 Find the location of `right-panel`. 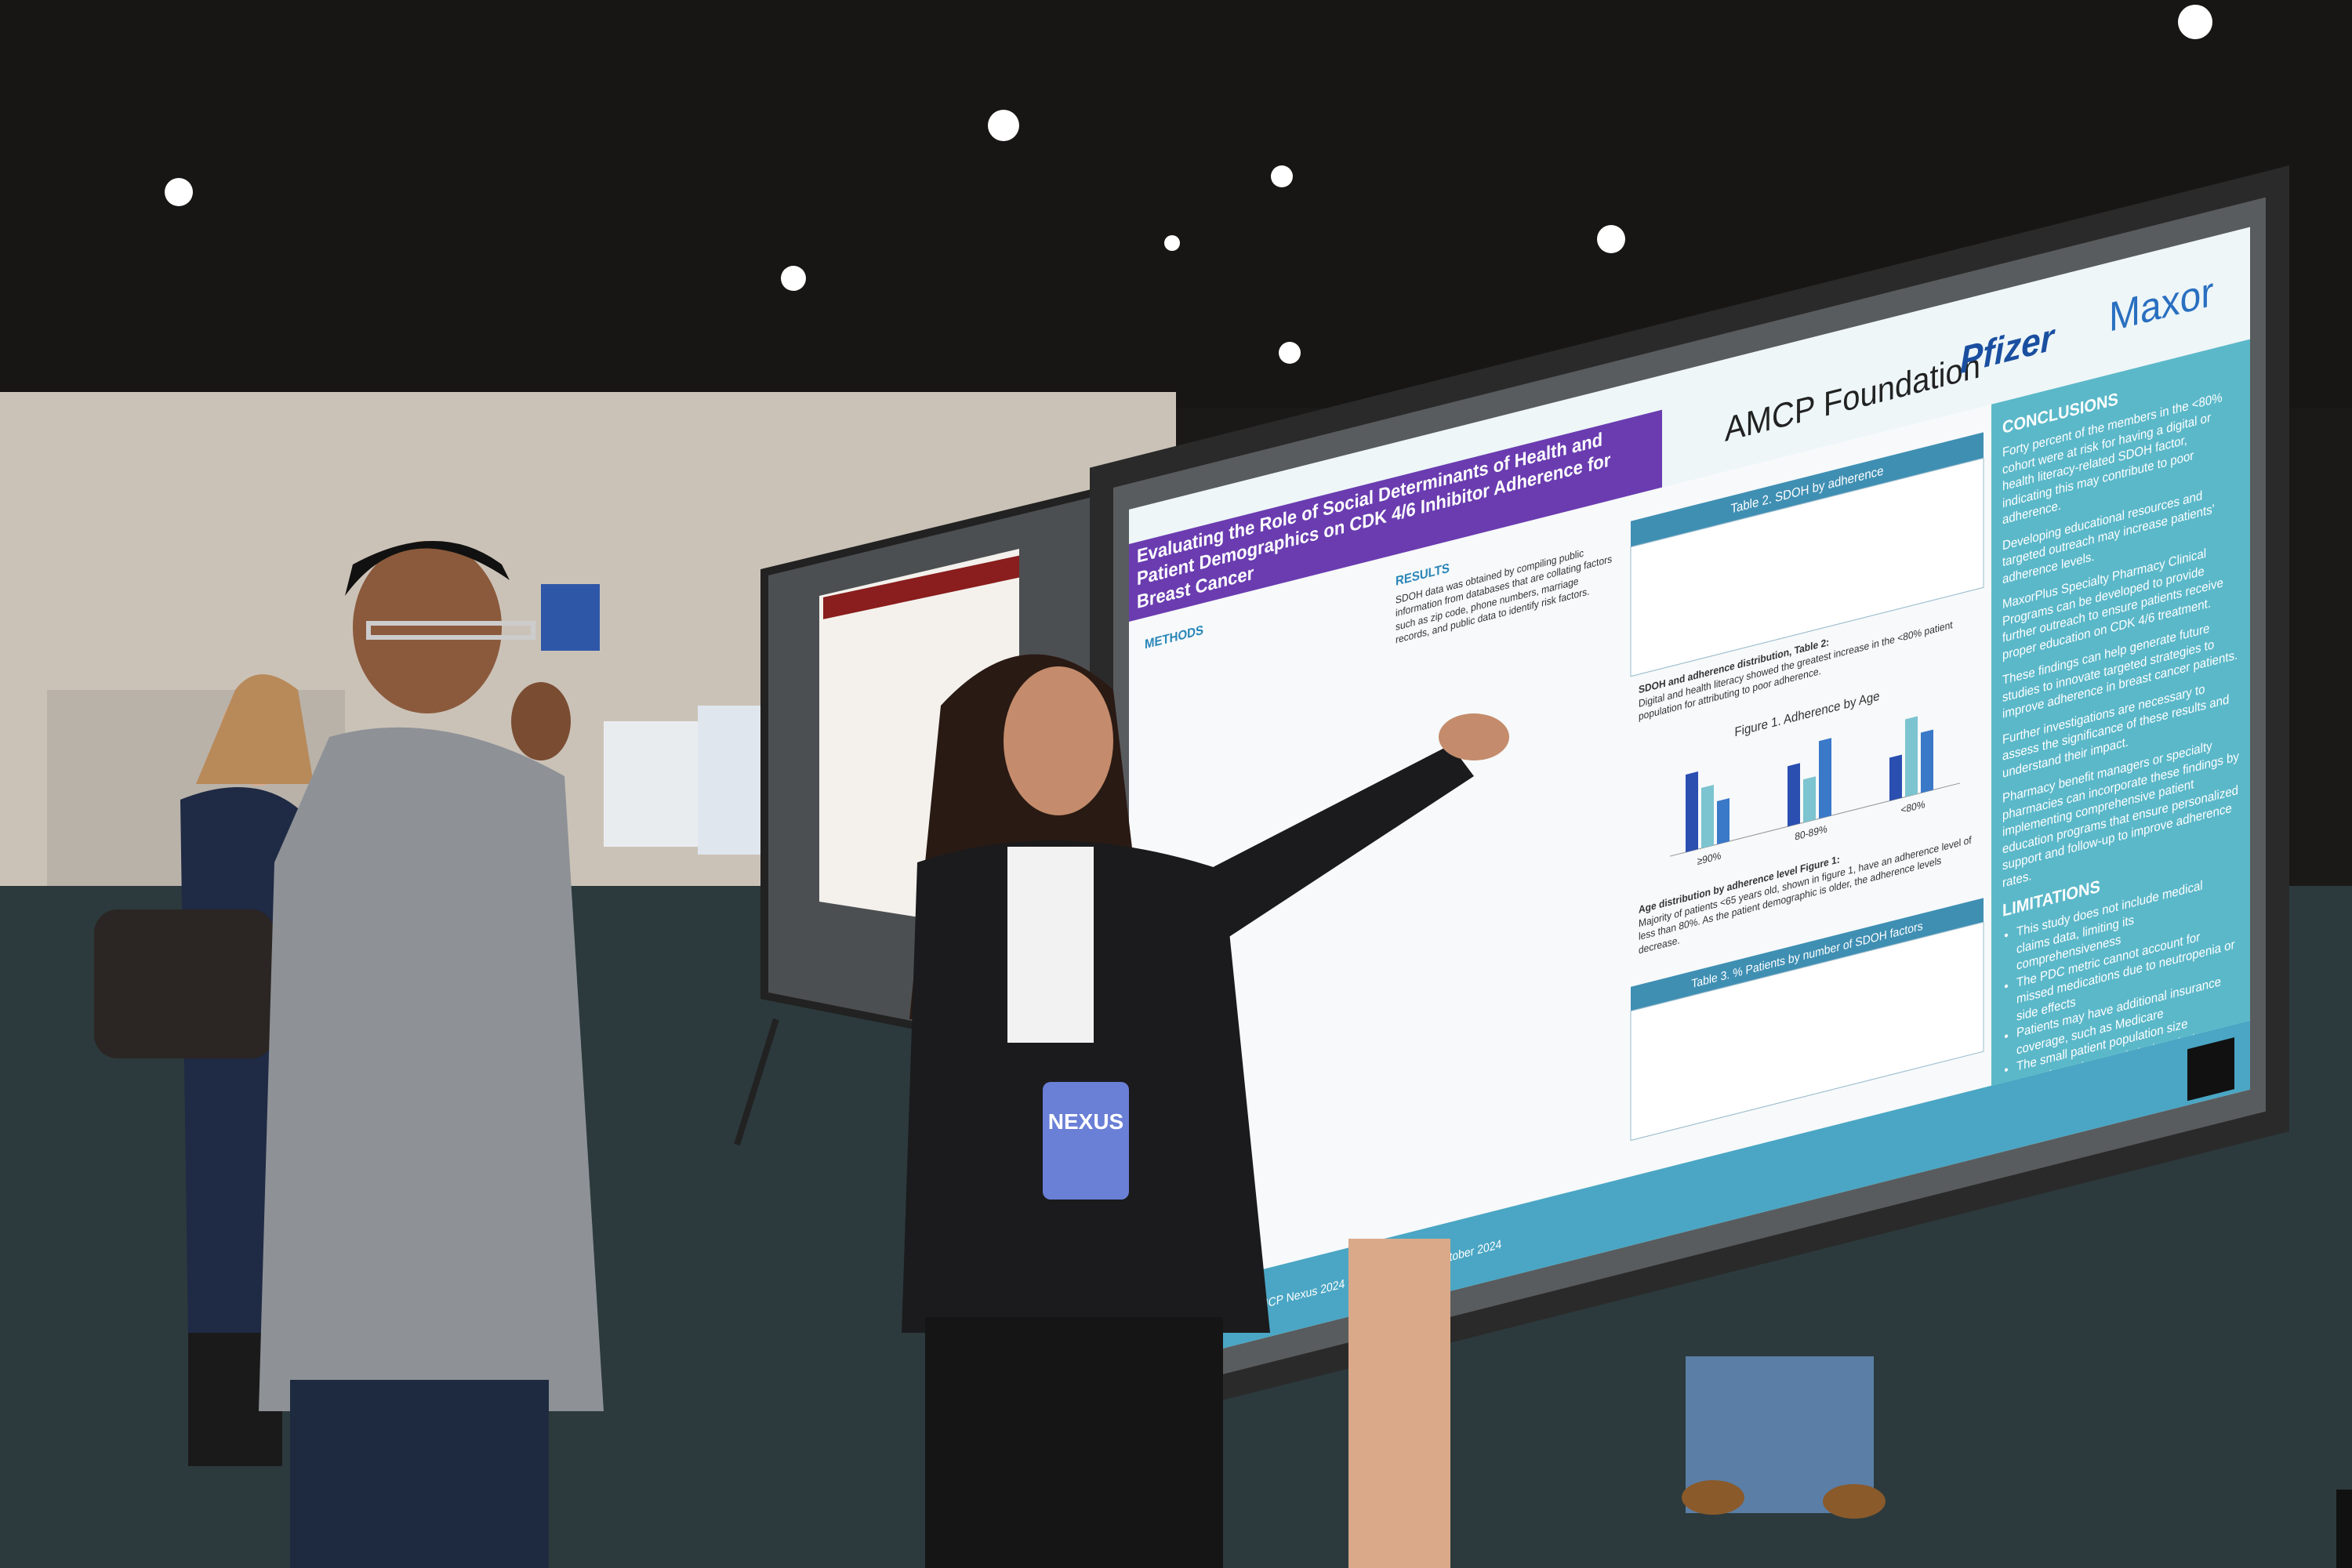

right-panel is located at coordinates (2120, 712).